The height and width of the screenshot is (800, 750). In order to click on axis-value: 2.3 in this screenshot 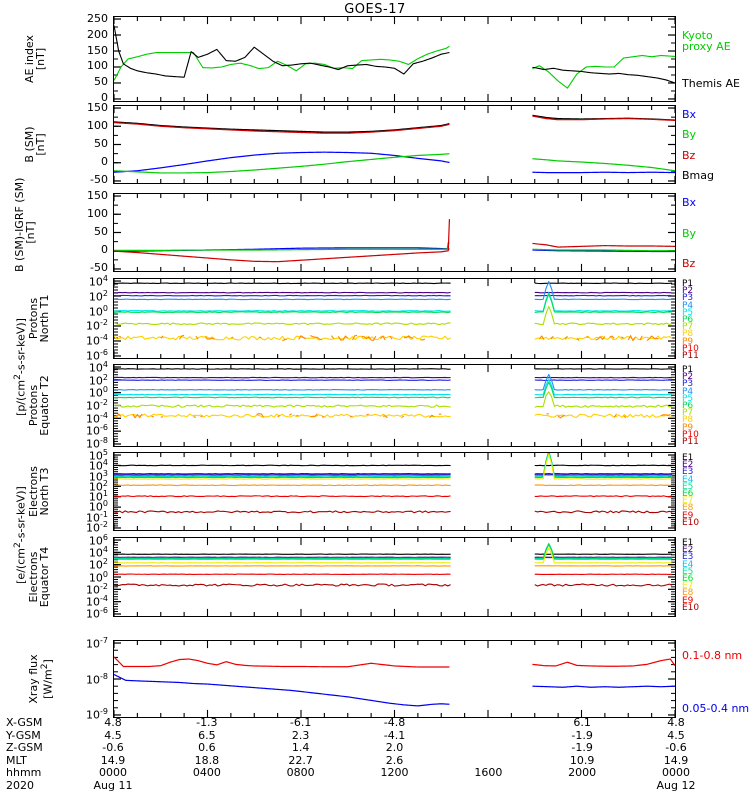, I will do `click(300, 735)`.